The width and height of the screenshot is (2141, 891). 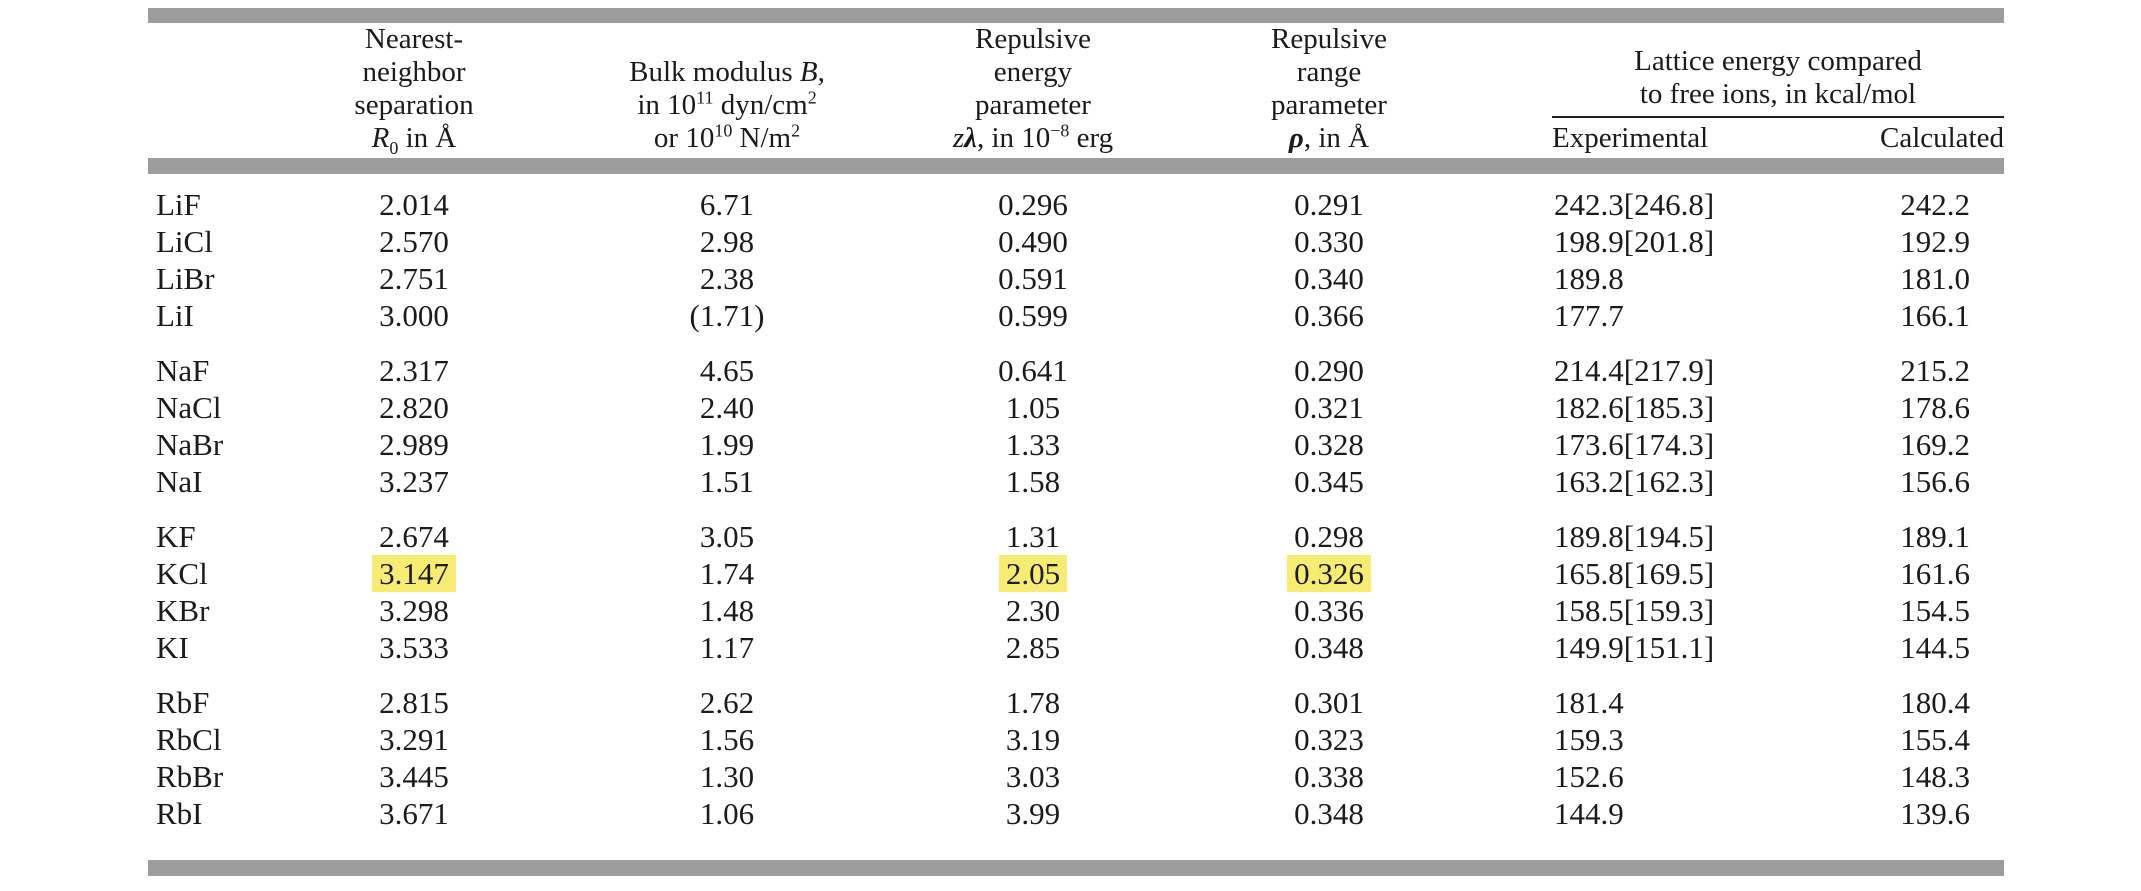 What do you see at coordinates (1589, 776) in the screenshot?
I see `experimental-value: 152.6` at bounding box center [1589, 776].